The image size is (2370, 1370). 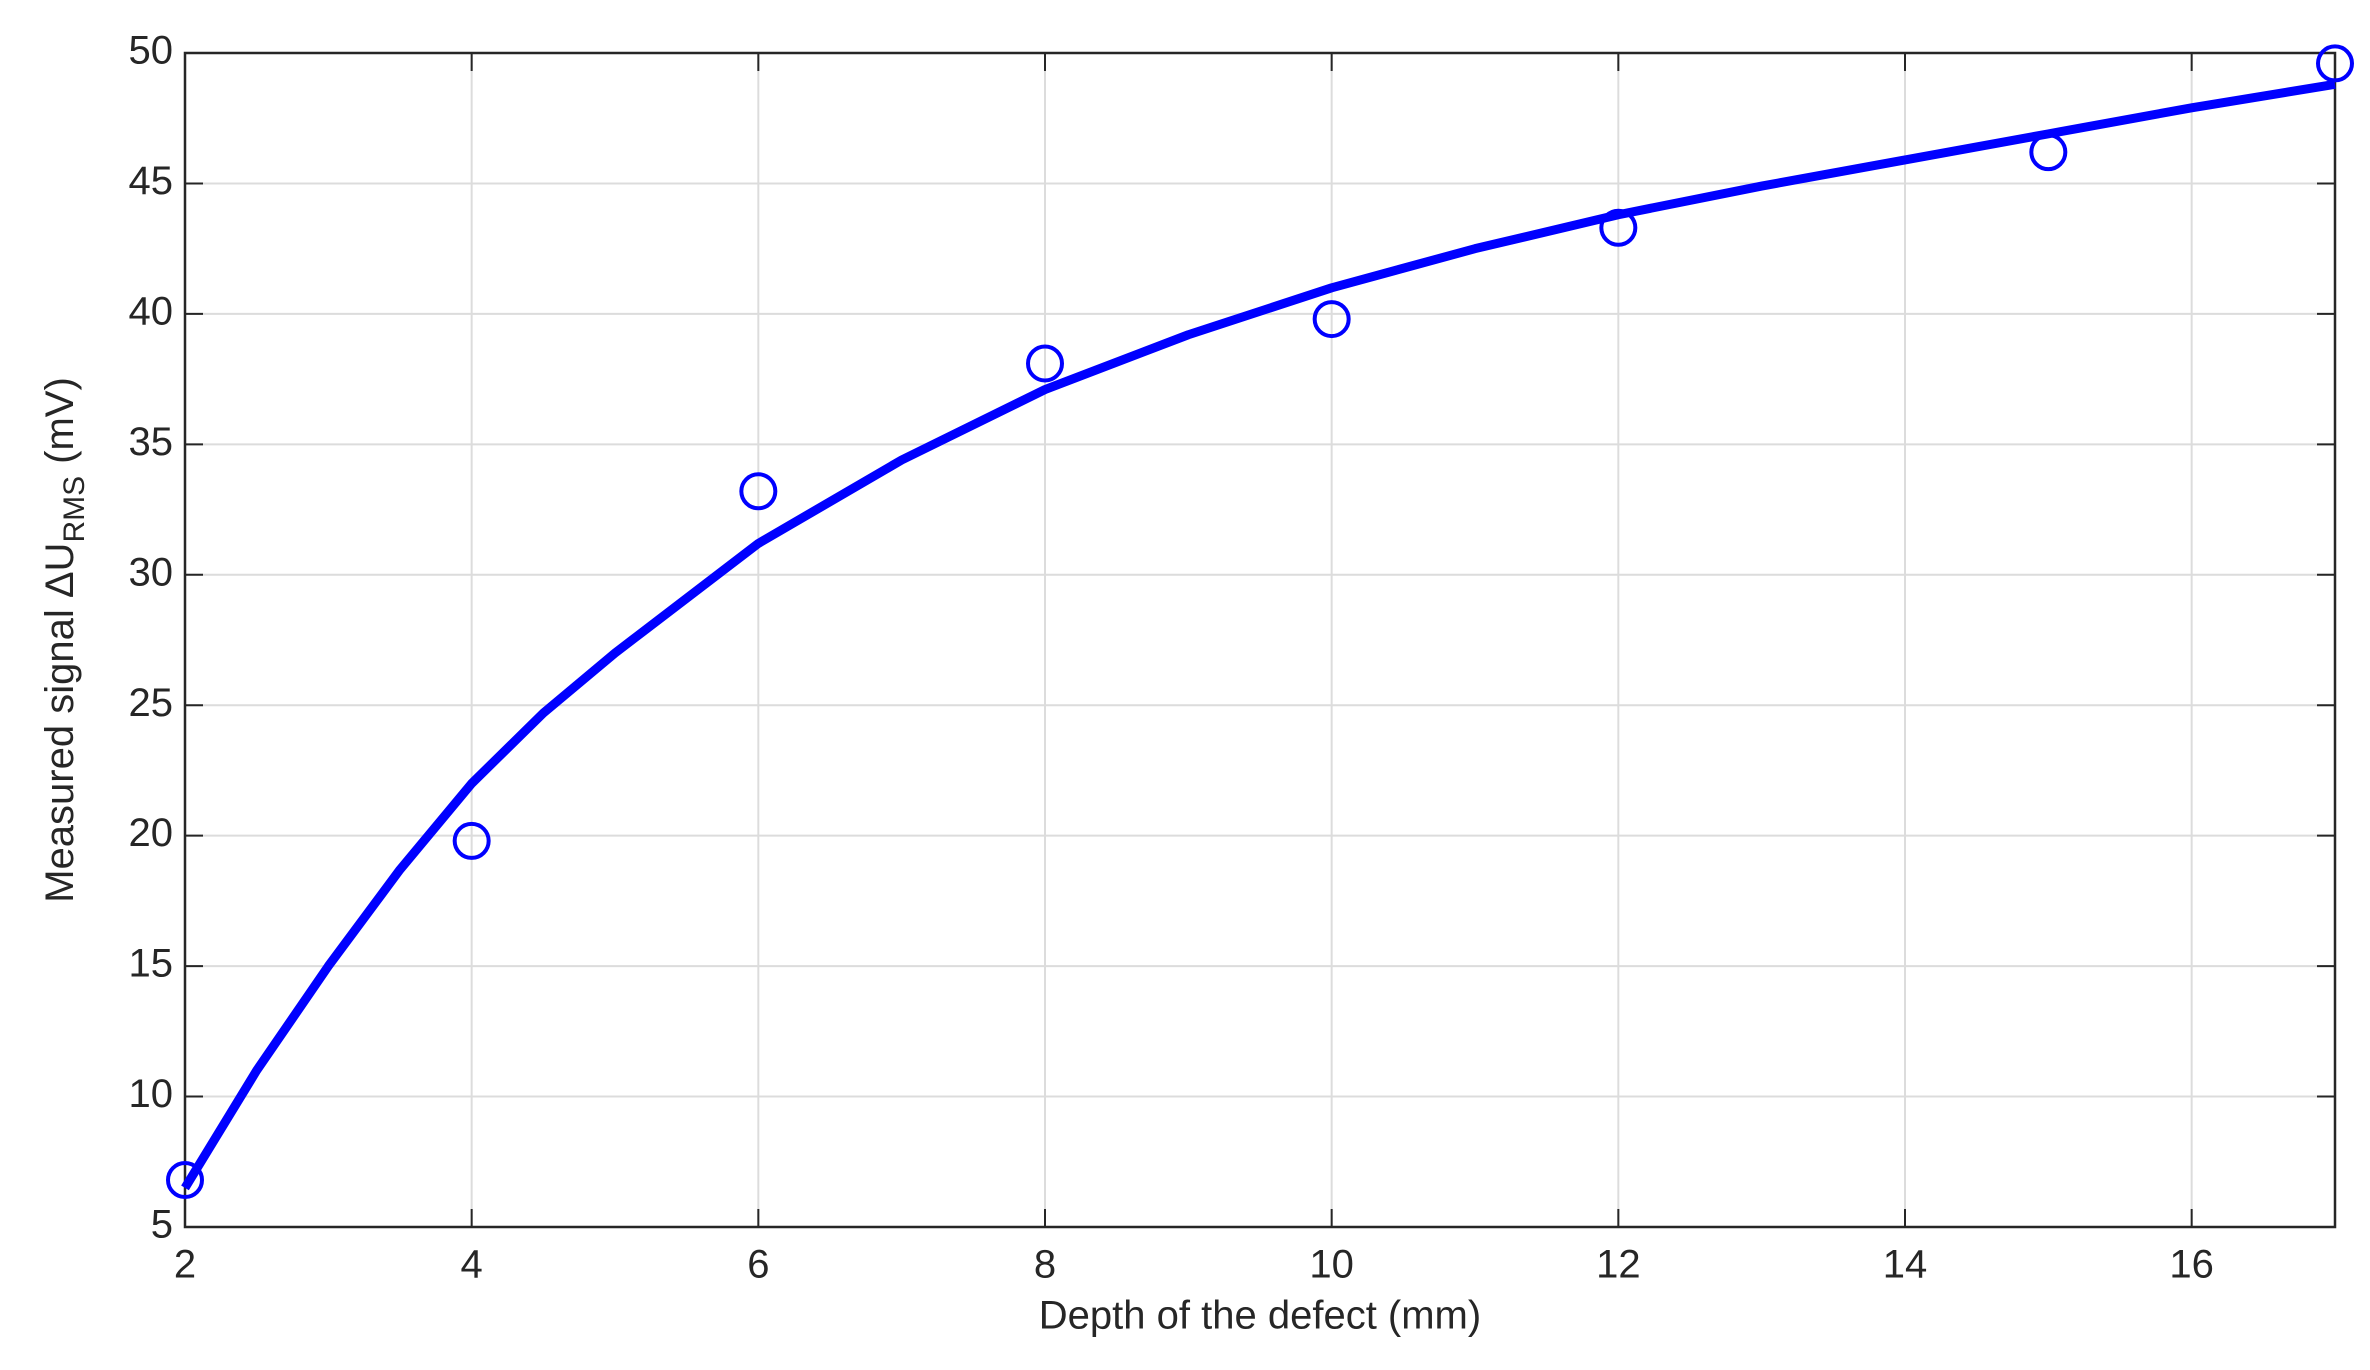 What do you see at coordinates (151, 833) in the screenshot?
I see `y-tick-label: 20` at bounding box center [151, 833].